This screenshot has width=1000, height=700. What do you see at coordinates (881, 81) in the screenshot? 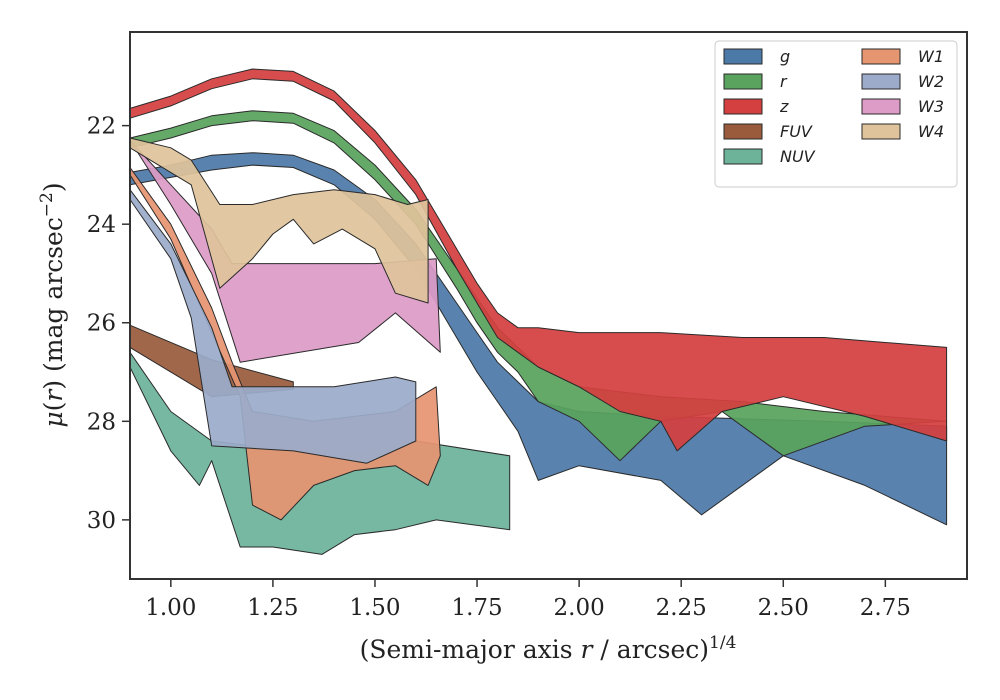
I see `legend-swatch-w2` at bounding box center [881, 81].